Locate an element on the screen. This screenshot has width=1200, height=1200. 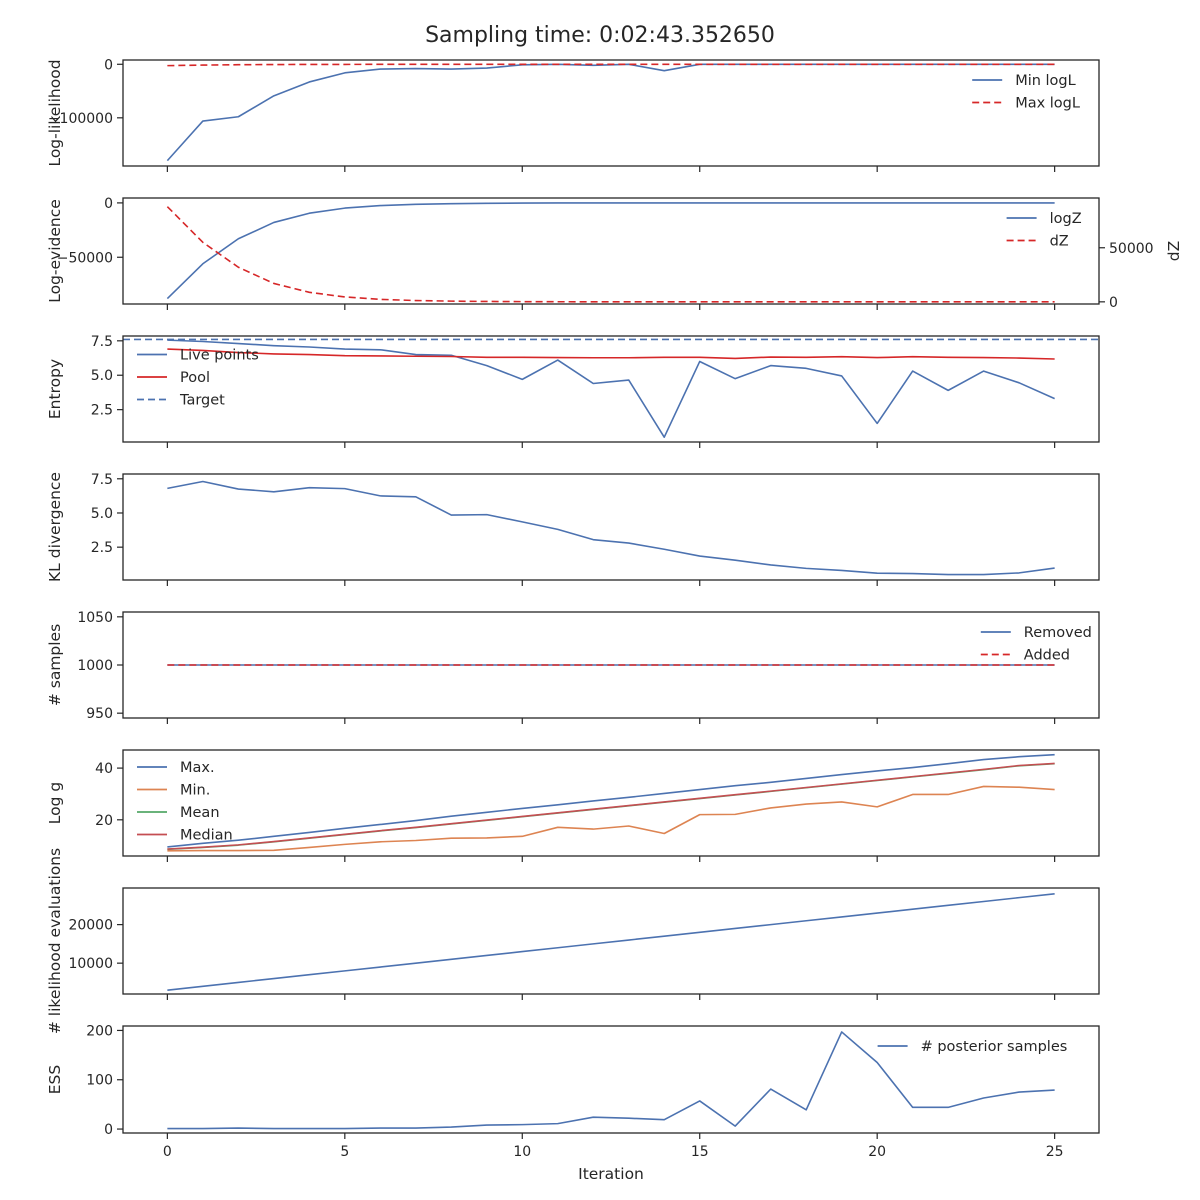
x-tick-label: 0 is located at coordinates (167, 1152).